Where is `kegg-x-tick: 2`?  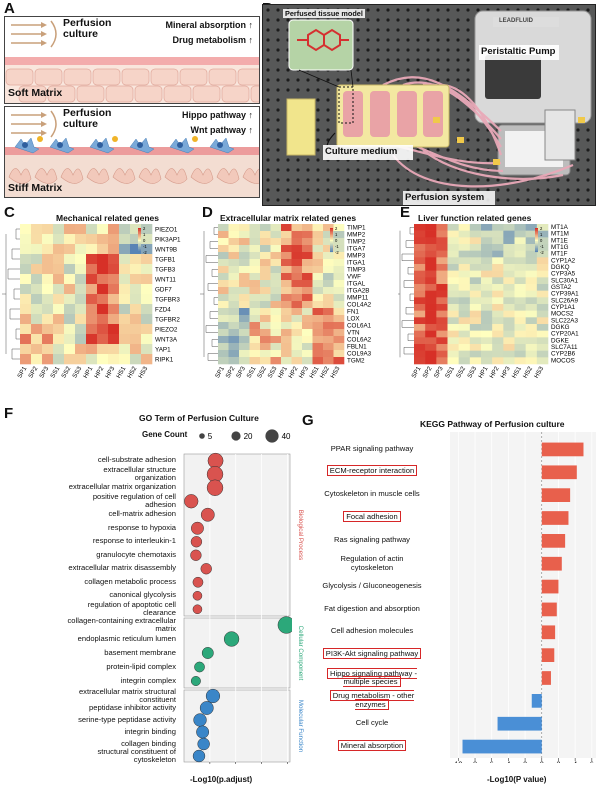
kegg-x-tick: 2 is located at coordinates (525, 763).